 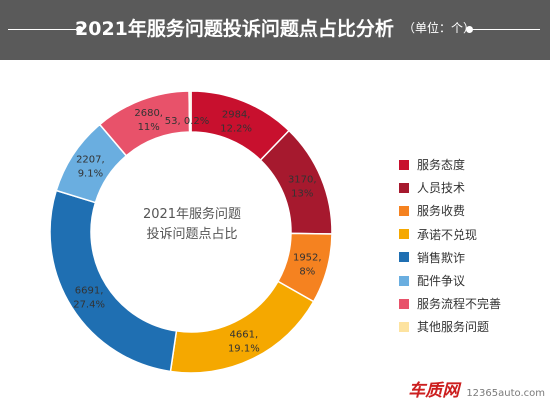 What do you see at coordinates (447, 234) in the screenshot?
I see `legend-label-unfulfilled-promise: 承诺不兑现` at bounding box center [447, 234].